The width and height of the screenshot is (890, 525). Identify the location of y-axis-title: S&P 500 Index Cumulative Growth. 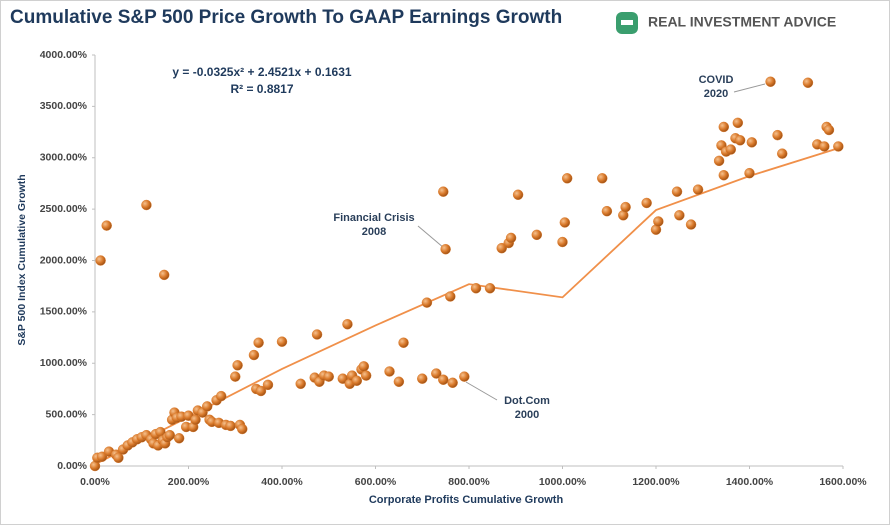
(22, 259).